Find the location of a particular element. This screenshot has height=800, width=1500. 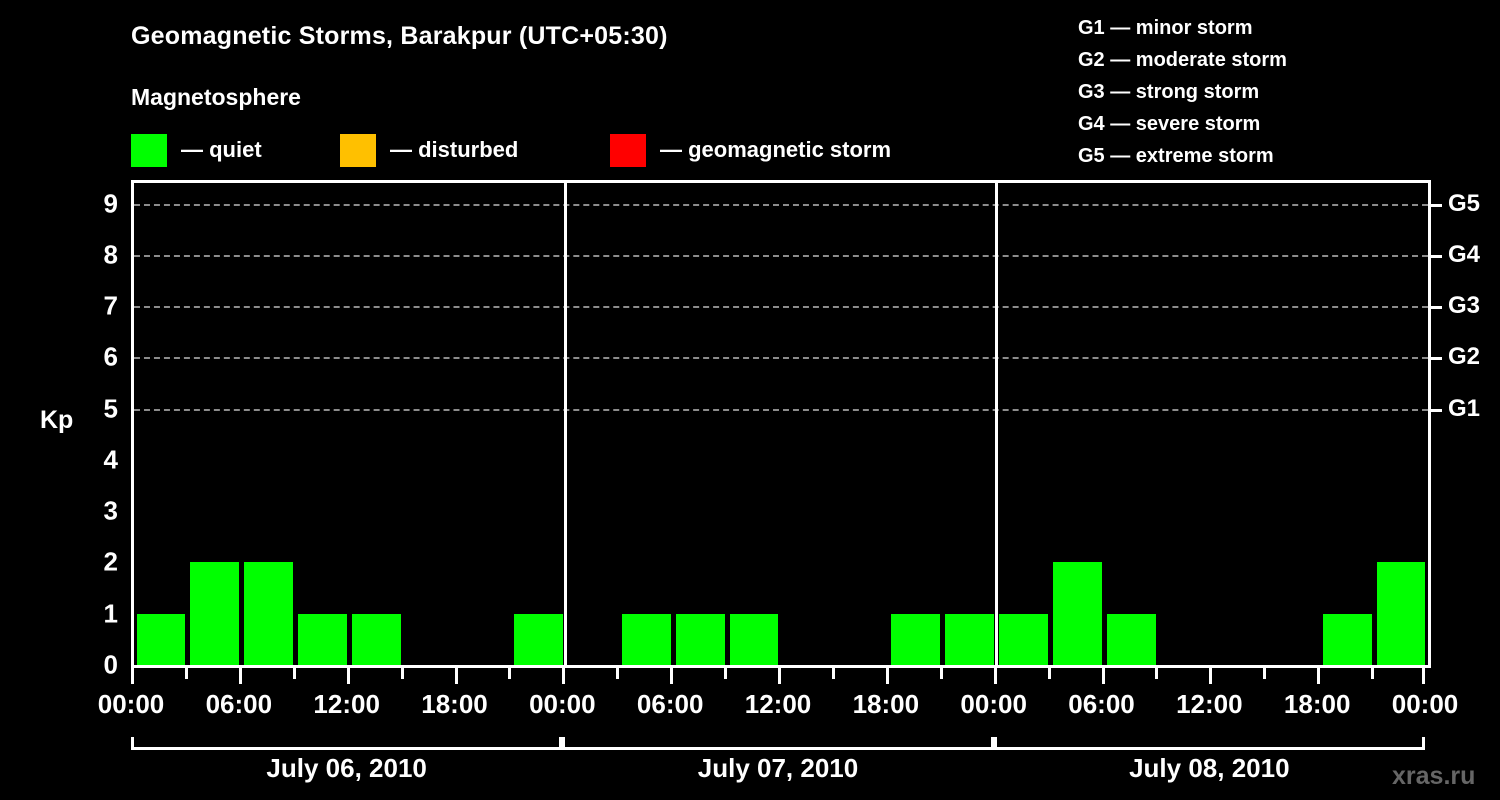

x-tick-major-54h is located at coordinates (1103, 676).